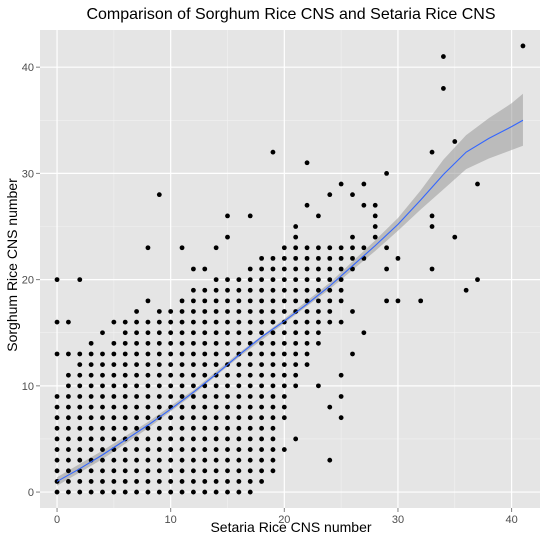  I want to click on y-axis: 0 10 20 30 40, so click(31, 280).